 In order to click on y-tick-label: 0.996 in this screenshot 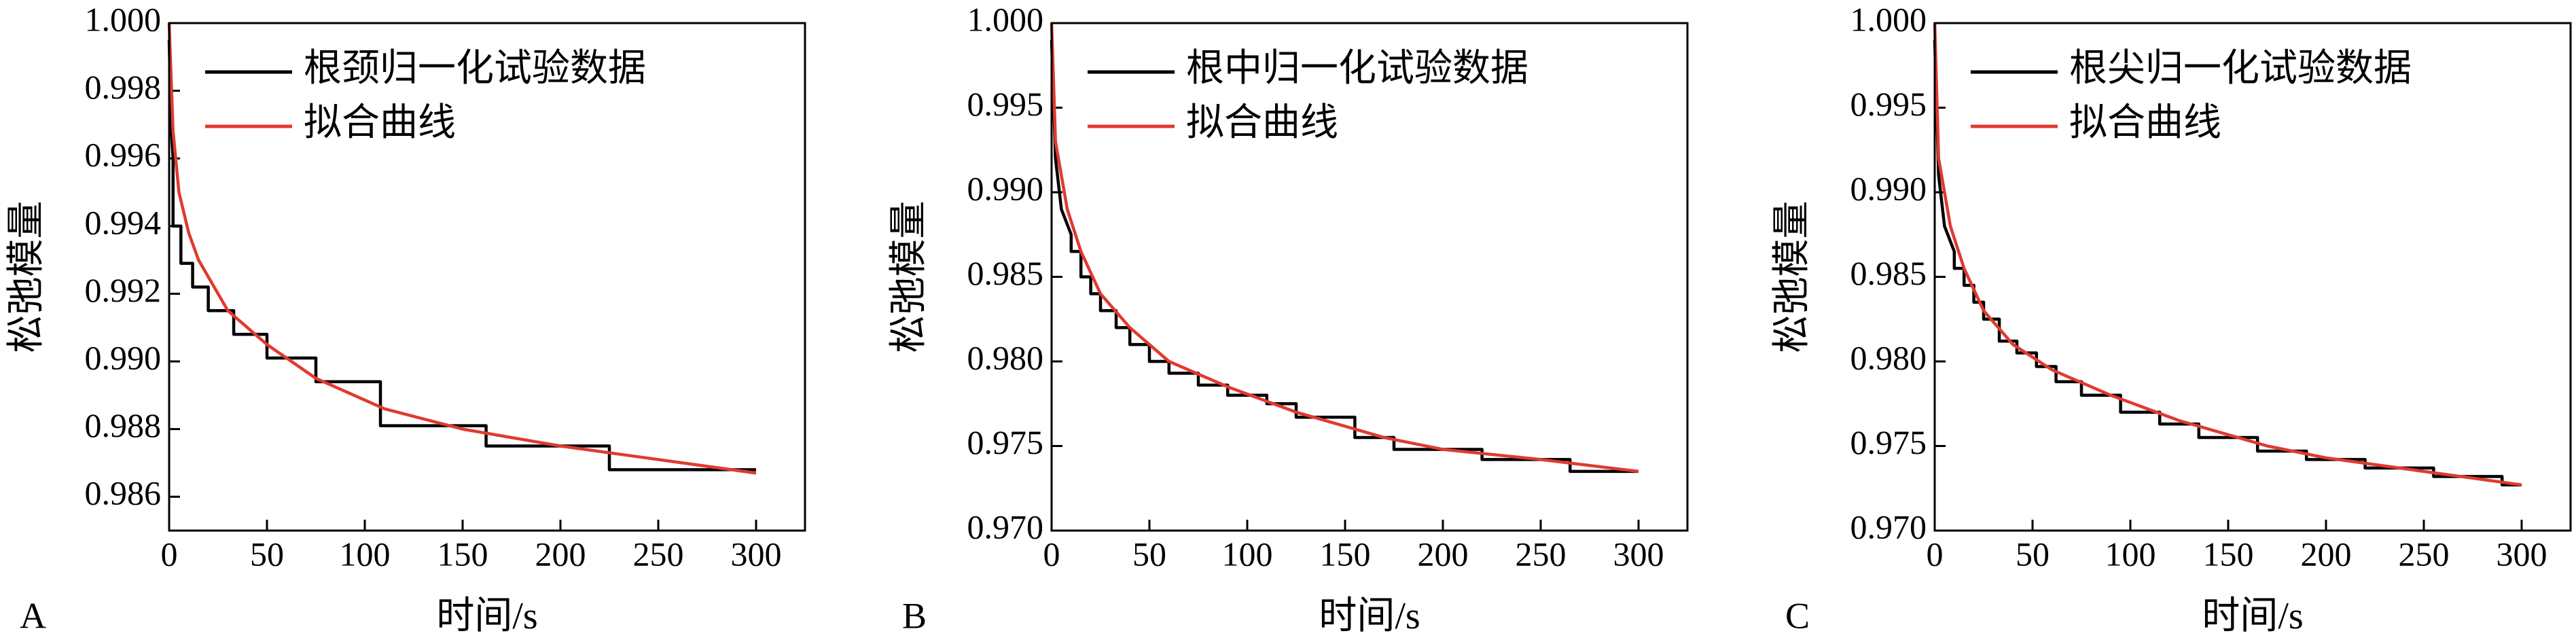, I will do `click(123, 155)`.